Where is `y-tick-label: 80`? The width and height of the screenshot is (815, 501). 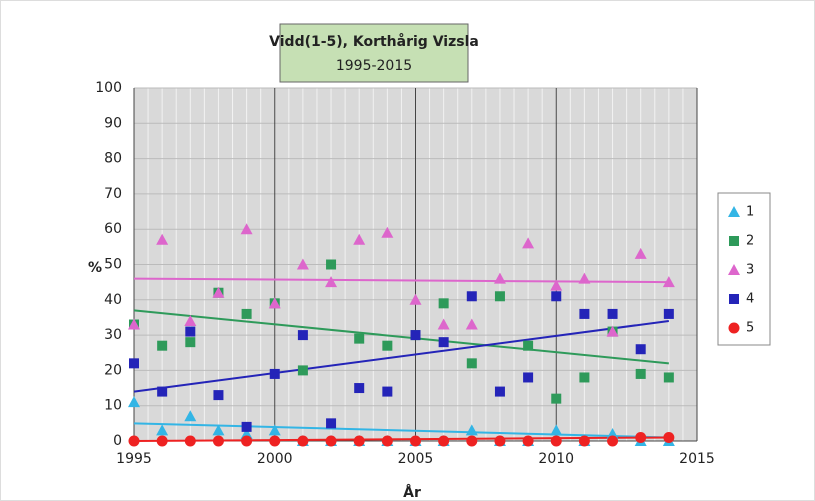 y-tick-label: 80 is located at coordinates (113, 159).